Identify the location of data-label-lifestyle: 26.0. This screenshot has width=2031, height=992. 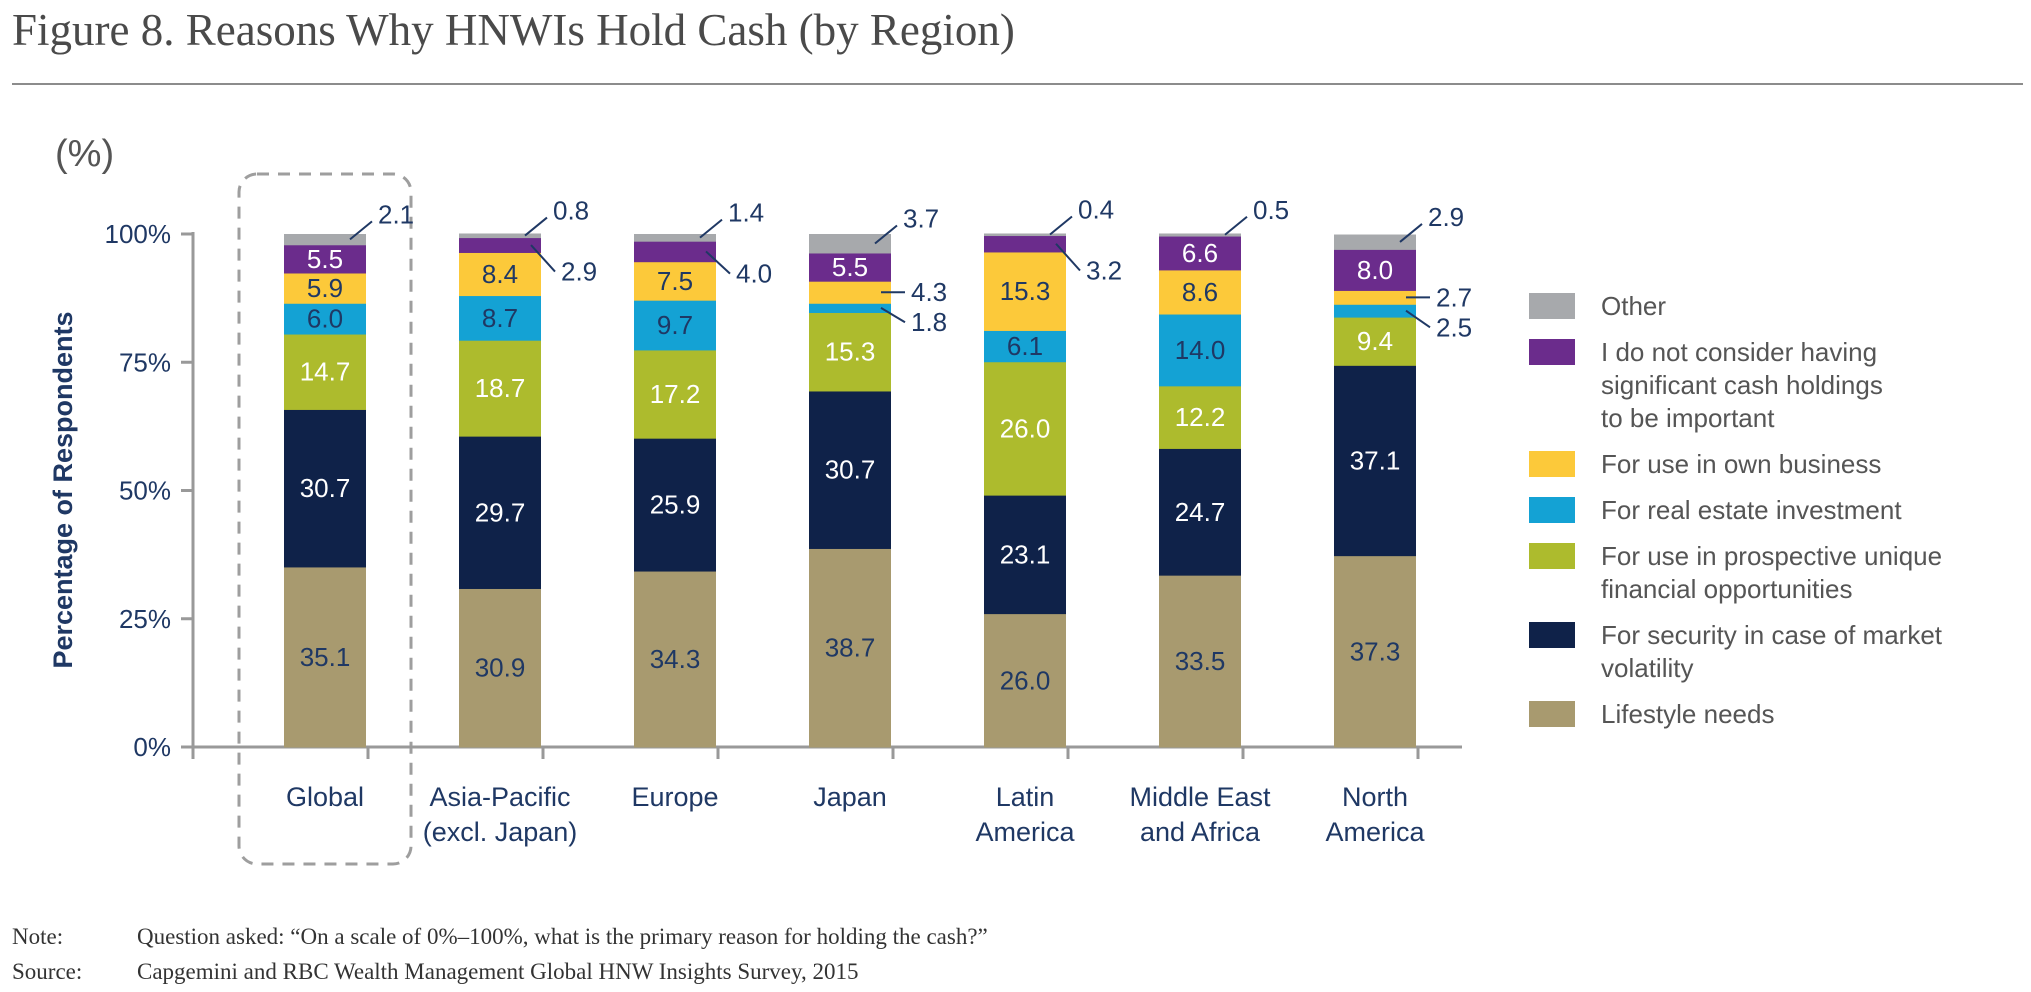
(1025, 680).